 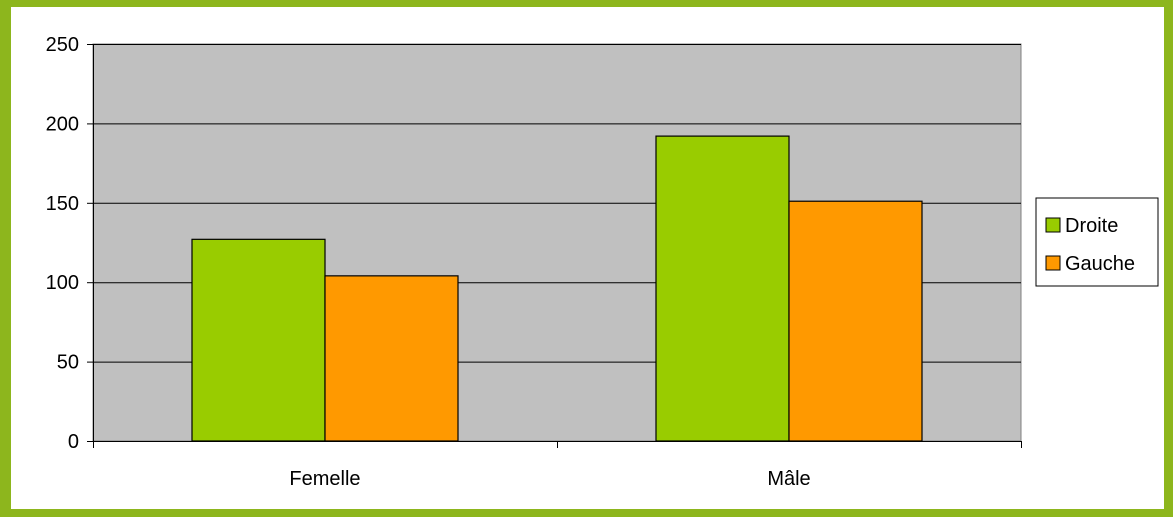 What do you see at coordinates (62, 124) in the screenshot?
I see `y-tick-label: 200` at bounding box center [62, 124].